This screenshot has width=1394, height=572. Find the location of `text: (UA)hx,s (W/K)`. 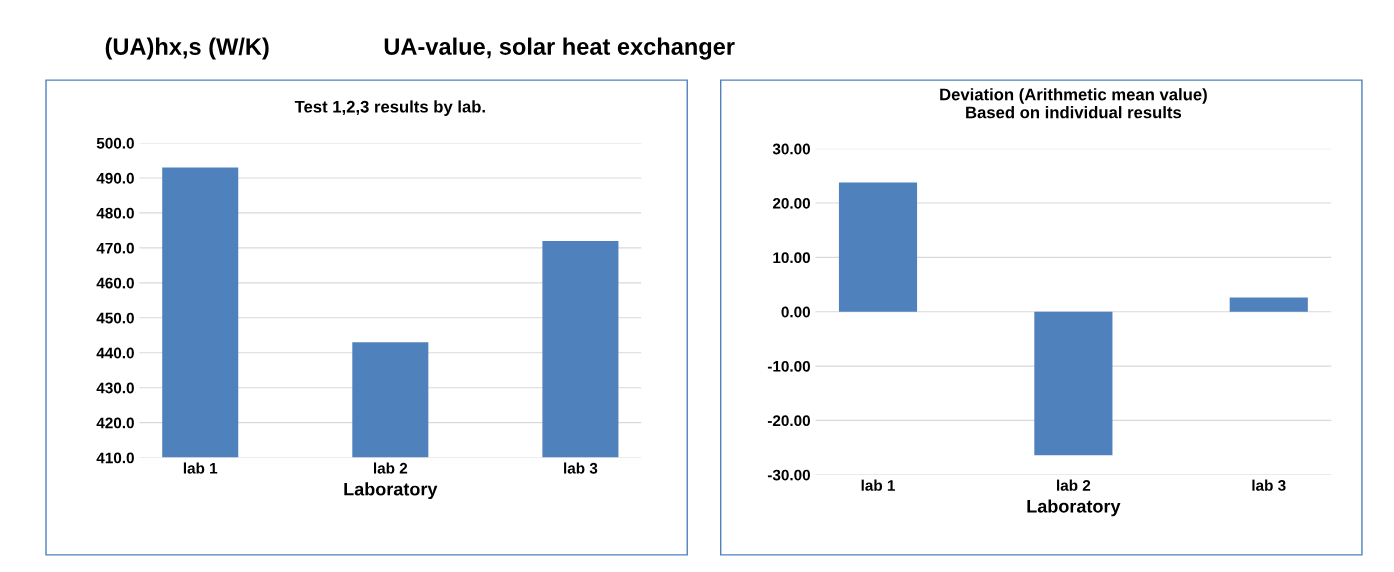

text: (UA)hx,s (W/K) is located at coordinates (187, 48).